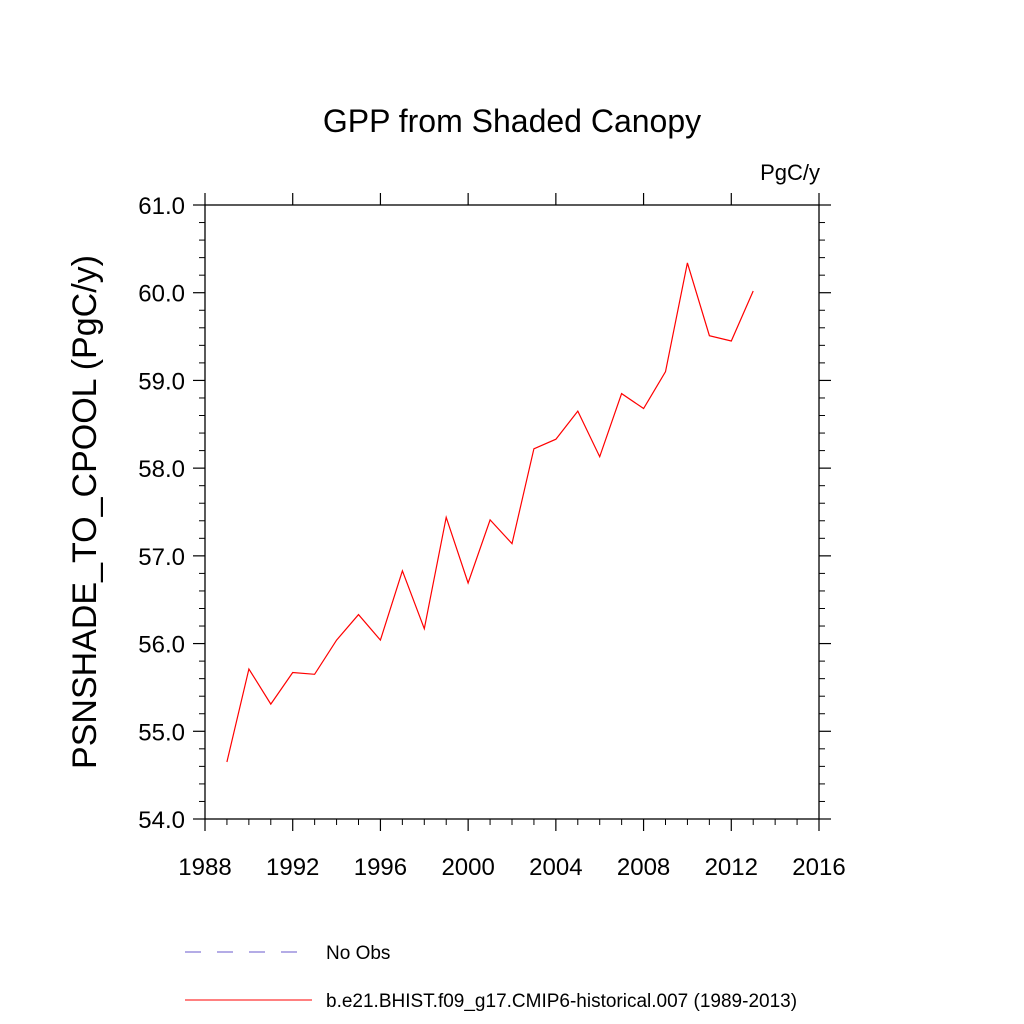 The height and width of the screenshot is (1024, 1024). I want to click on y-tick-label: 57.0, so click(161, 557).